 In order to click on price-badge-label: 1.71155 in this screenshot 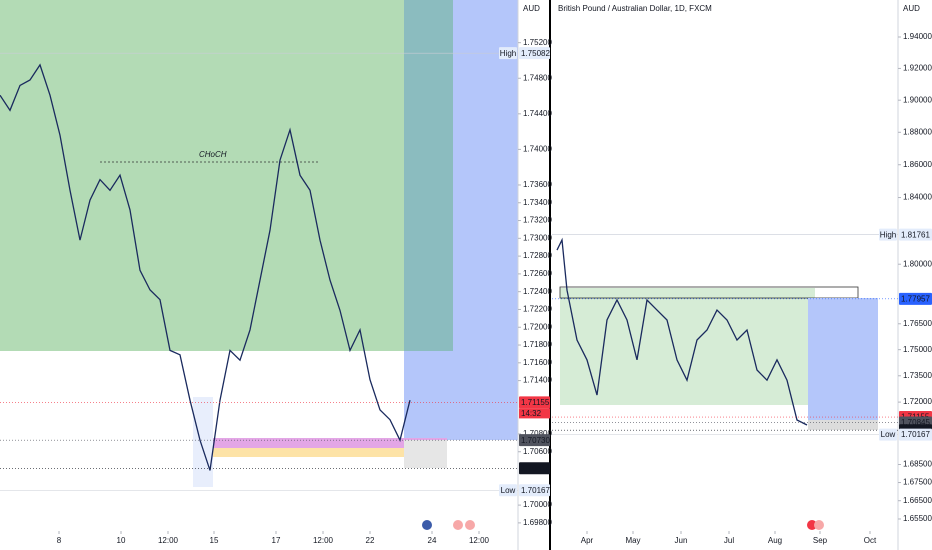, I will do `click(535, 402)`.